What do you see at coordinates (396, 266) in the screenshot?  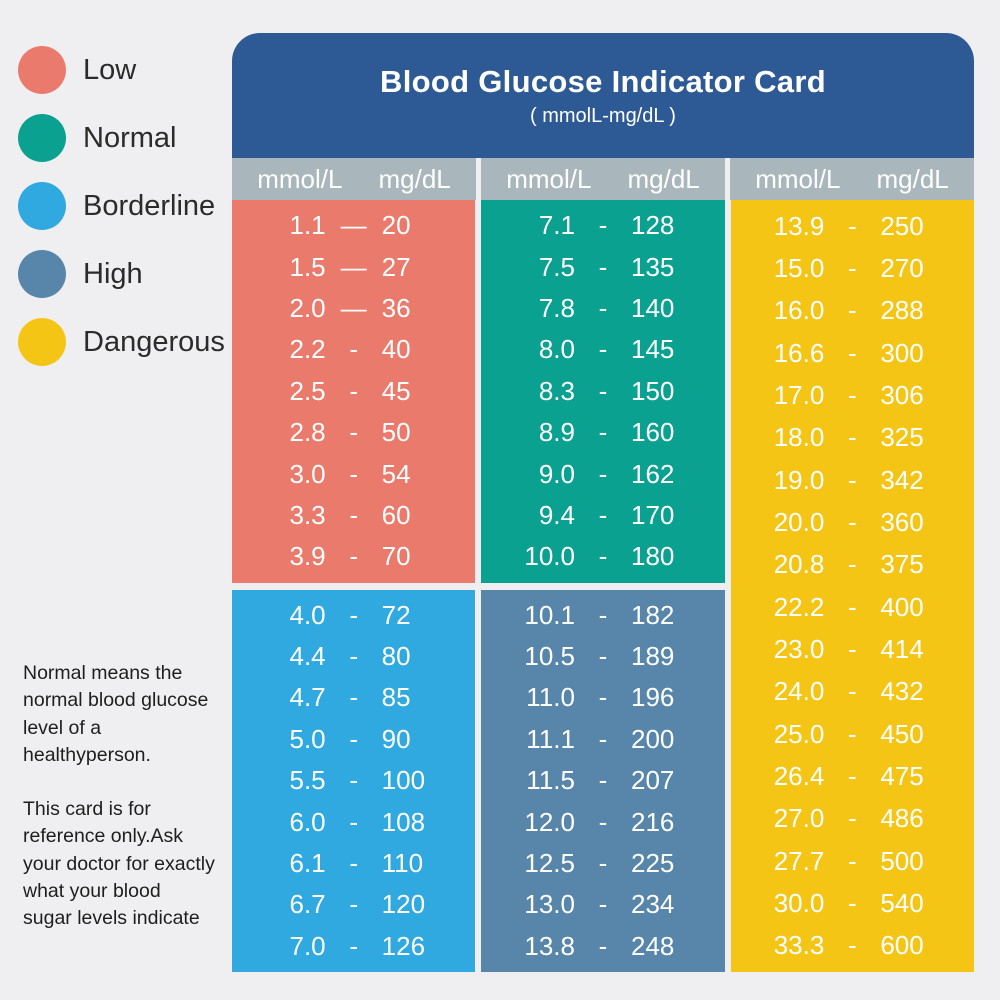 I see `cell-mg: 27` at bounding box center [396, 266].